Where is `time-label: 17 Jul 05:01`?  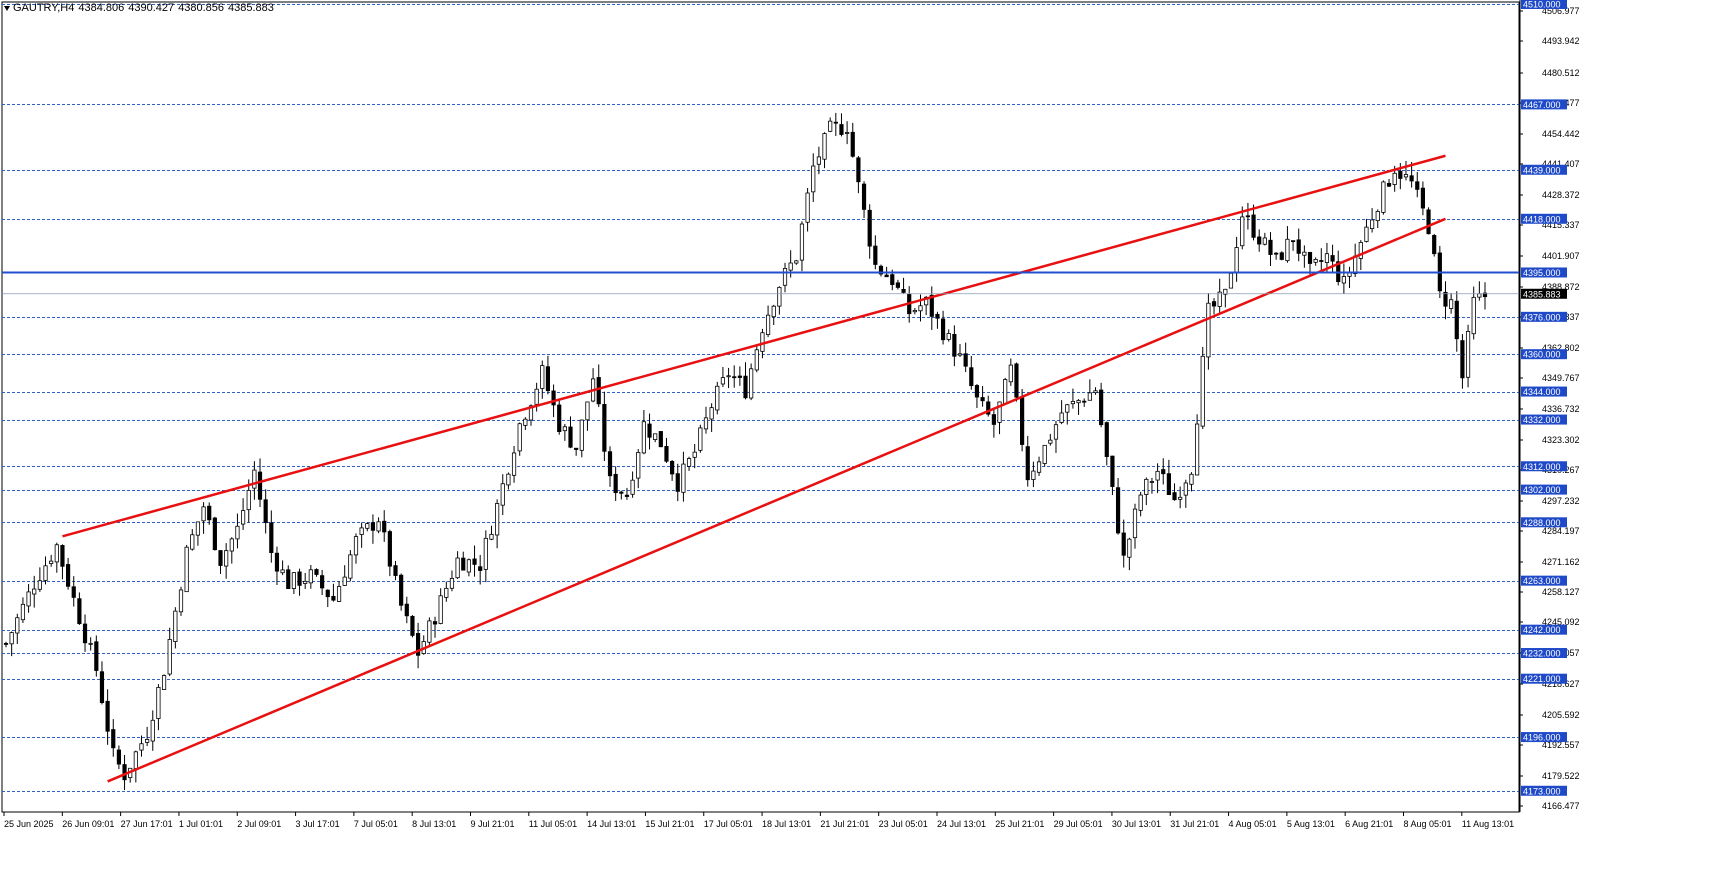 time-label: 17 Jul 05:01 is located at coordinates (728, 824).